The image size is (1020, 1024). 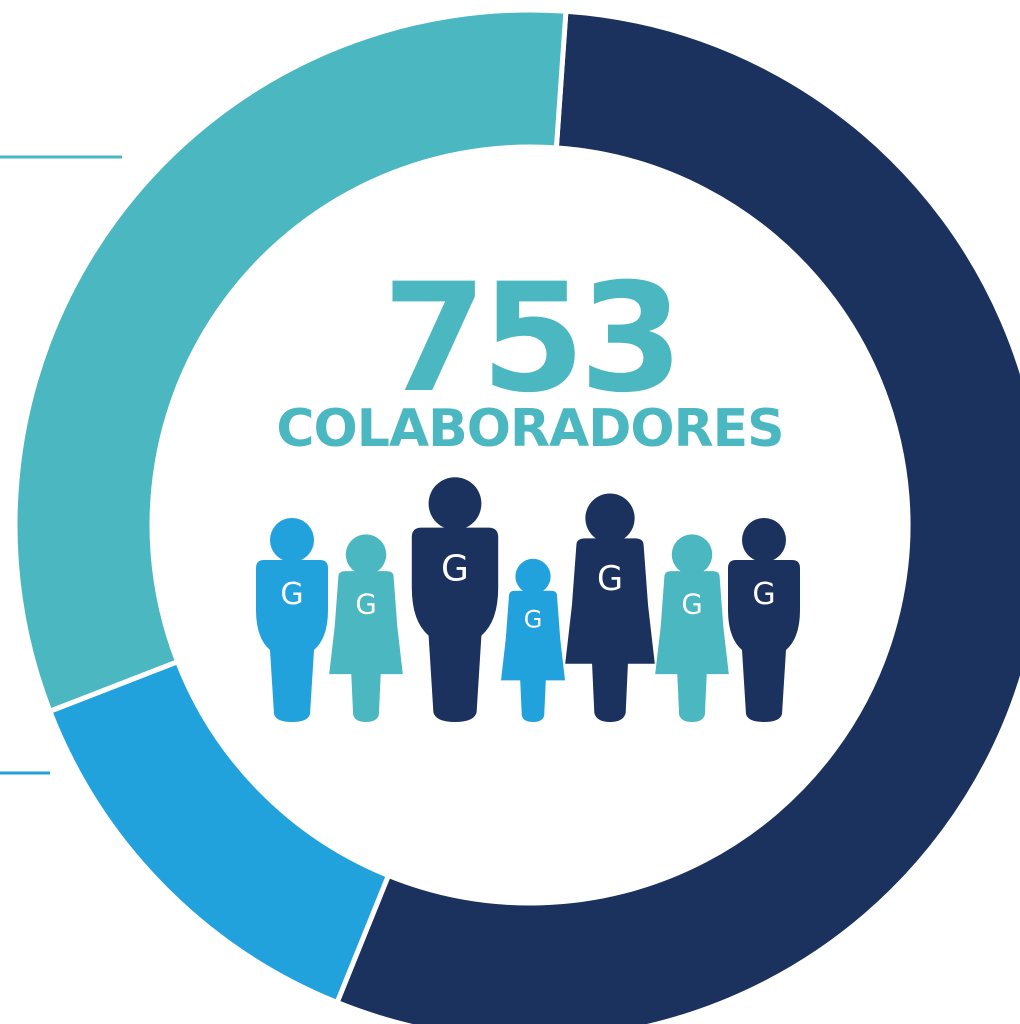 I want to click on people-icons: G G G G G G G, so click(x=528, y=599).